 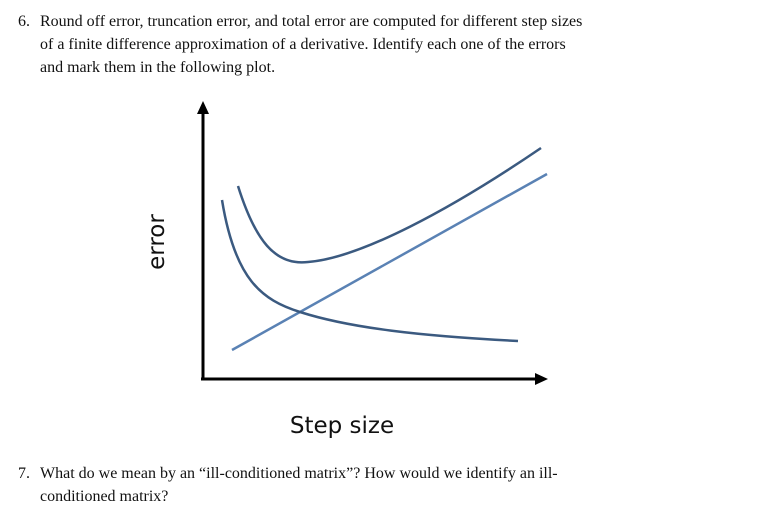 I want to click on question-6-line-3: and mark them in the following plot., so click(x=158, y=67).